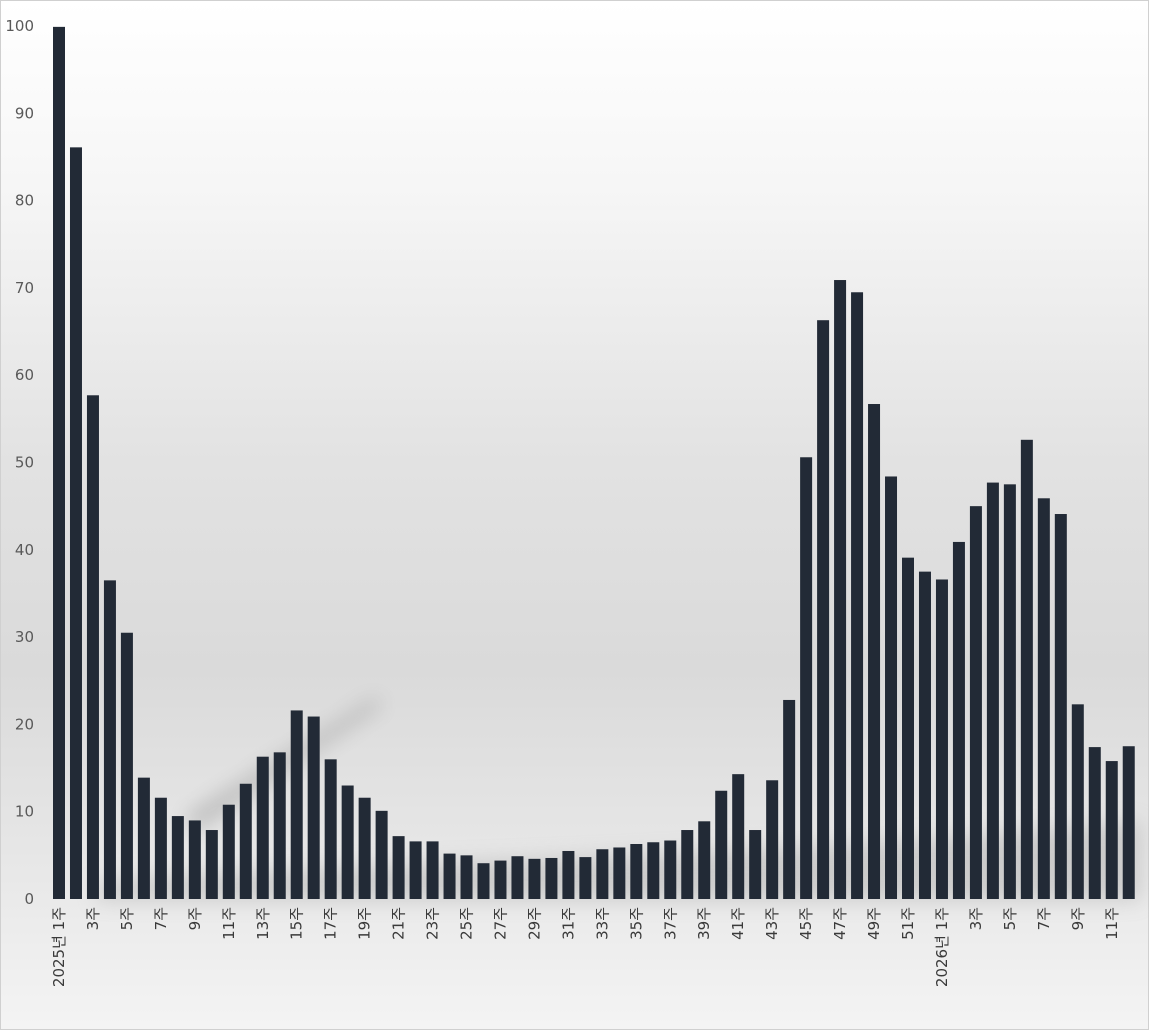  I want to click on x-tick-label: 15주, so click(297, 923).